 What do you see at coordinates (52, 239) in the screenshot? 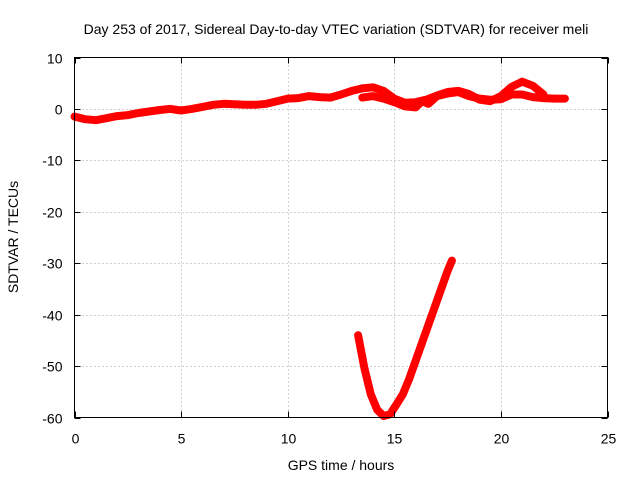
I see `y-tick-labels: 10 0 -10 -20 -30 -40 -50 -60` at bounding box center [52, 239].